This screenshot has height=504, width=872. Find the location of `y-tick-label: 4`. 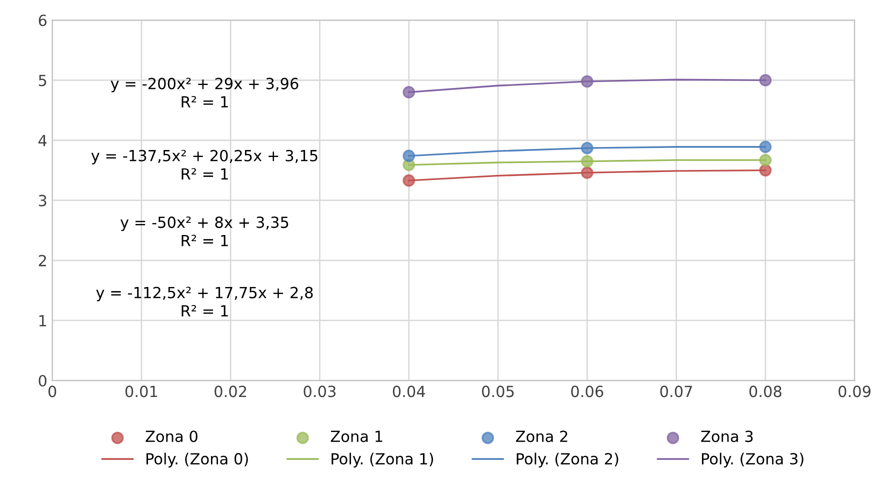

y-tick-label: 4 is located at coordinates (42, 140).